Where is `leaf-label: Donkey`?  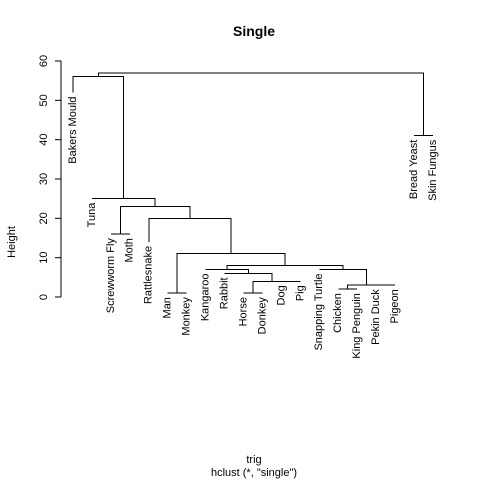
leaf-label: Donkey is located at coordinates (262, 316).